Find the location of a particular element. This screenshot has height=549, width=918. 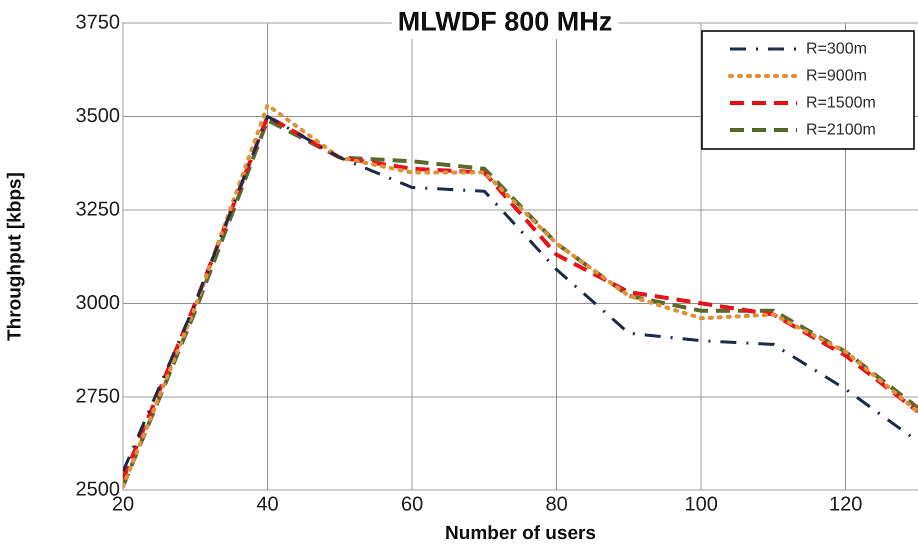

x-tick-label: 40 is located at coordinates (267, 505).